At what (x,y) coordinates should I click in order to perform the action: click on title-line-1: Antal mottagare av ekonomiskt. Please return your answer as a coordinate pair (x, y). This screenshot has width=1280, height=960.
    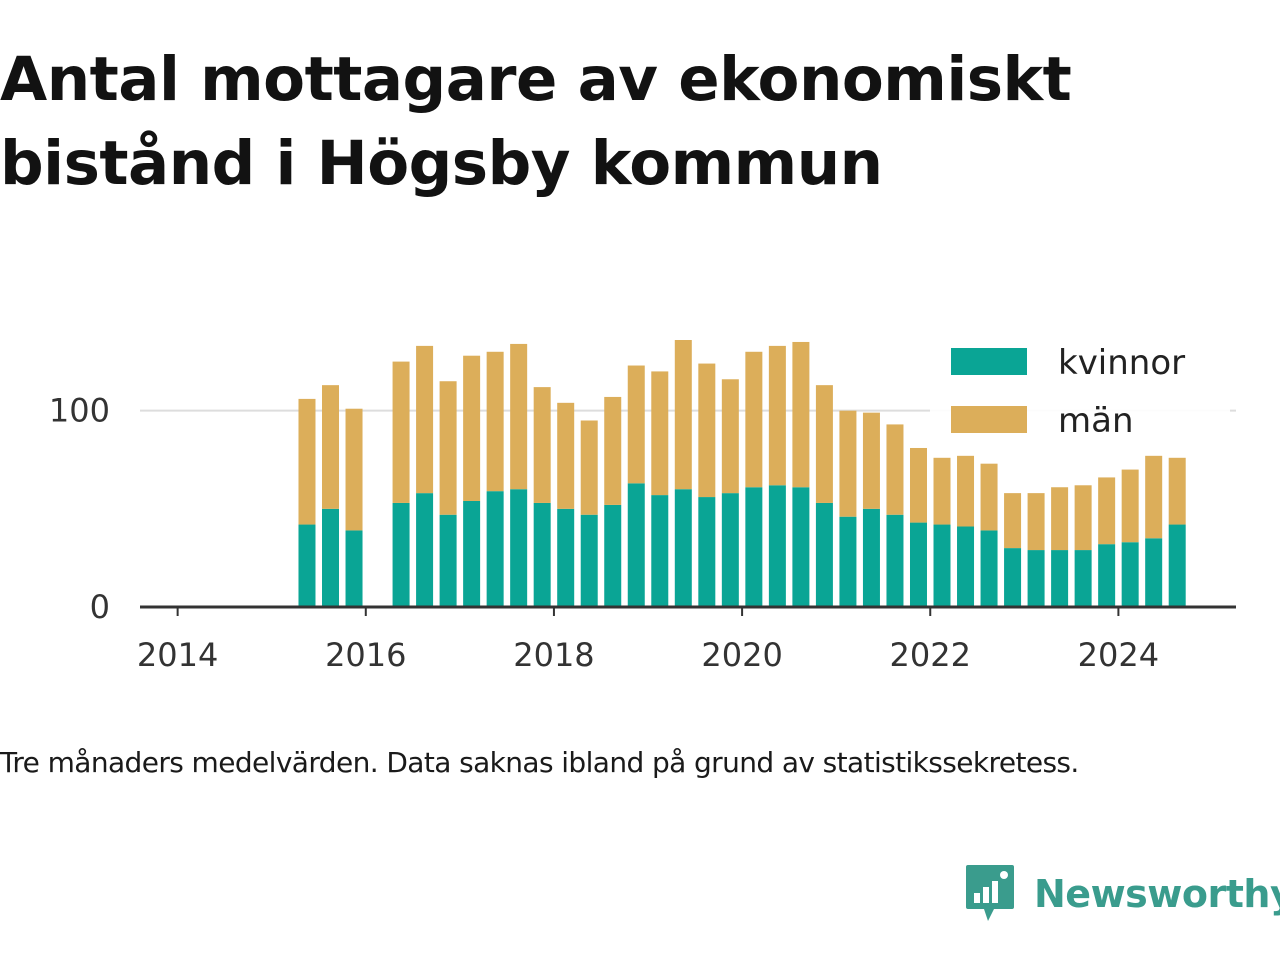
    Looking at the image, I should click on (536, 79).